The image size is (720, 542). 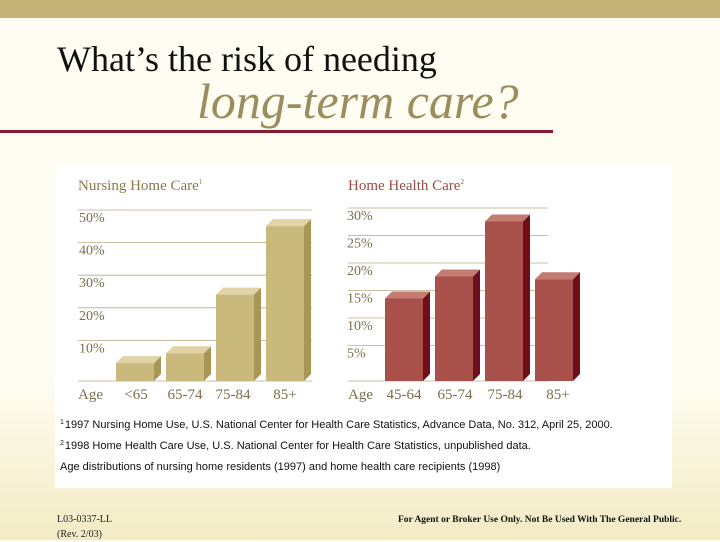 What do you see at coordinates (185, 395) in the screenshot?
I see `nursing-category-label: 65-74` at bounding box center [185, 395].